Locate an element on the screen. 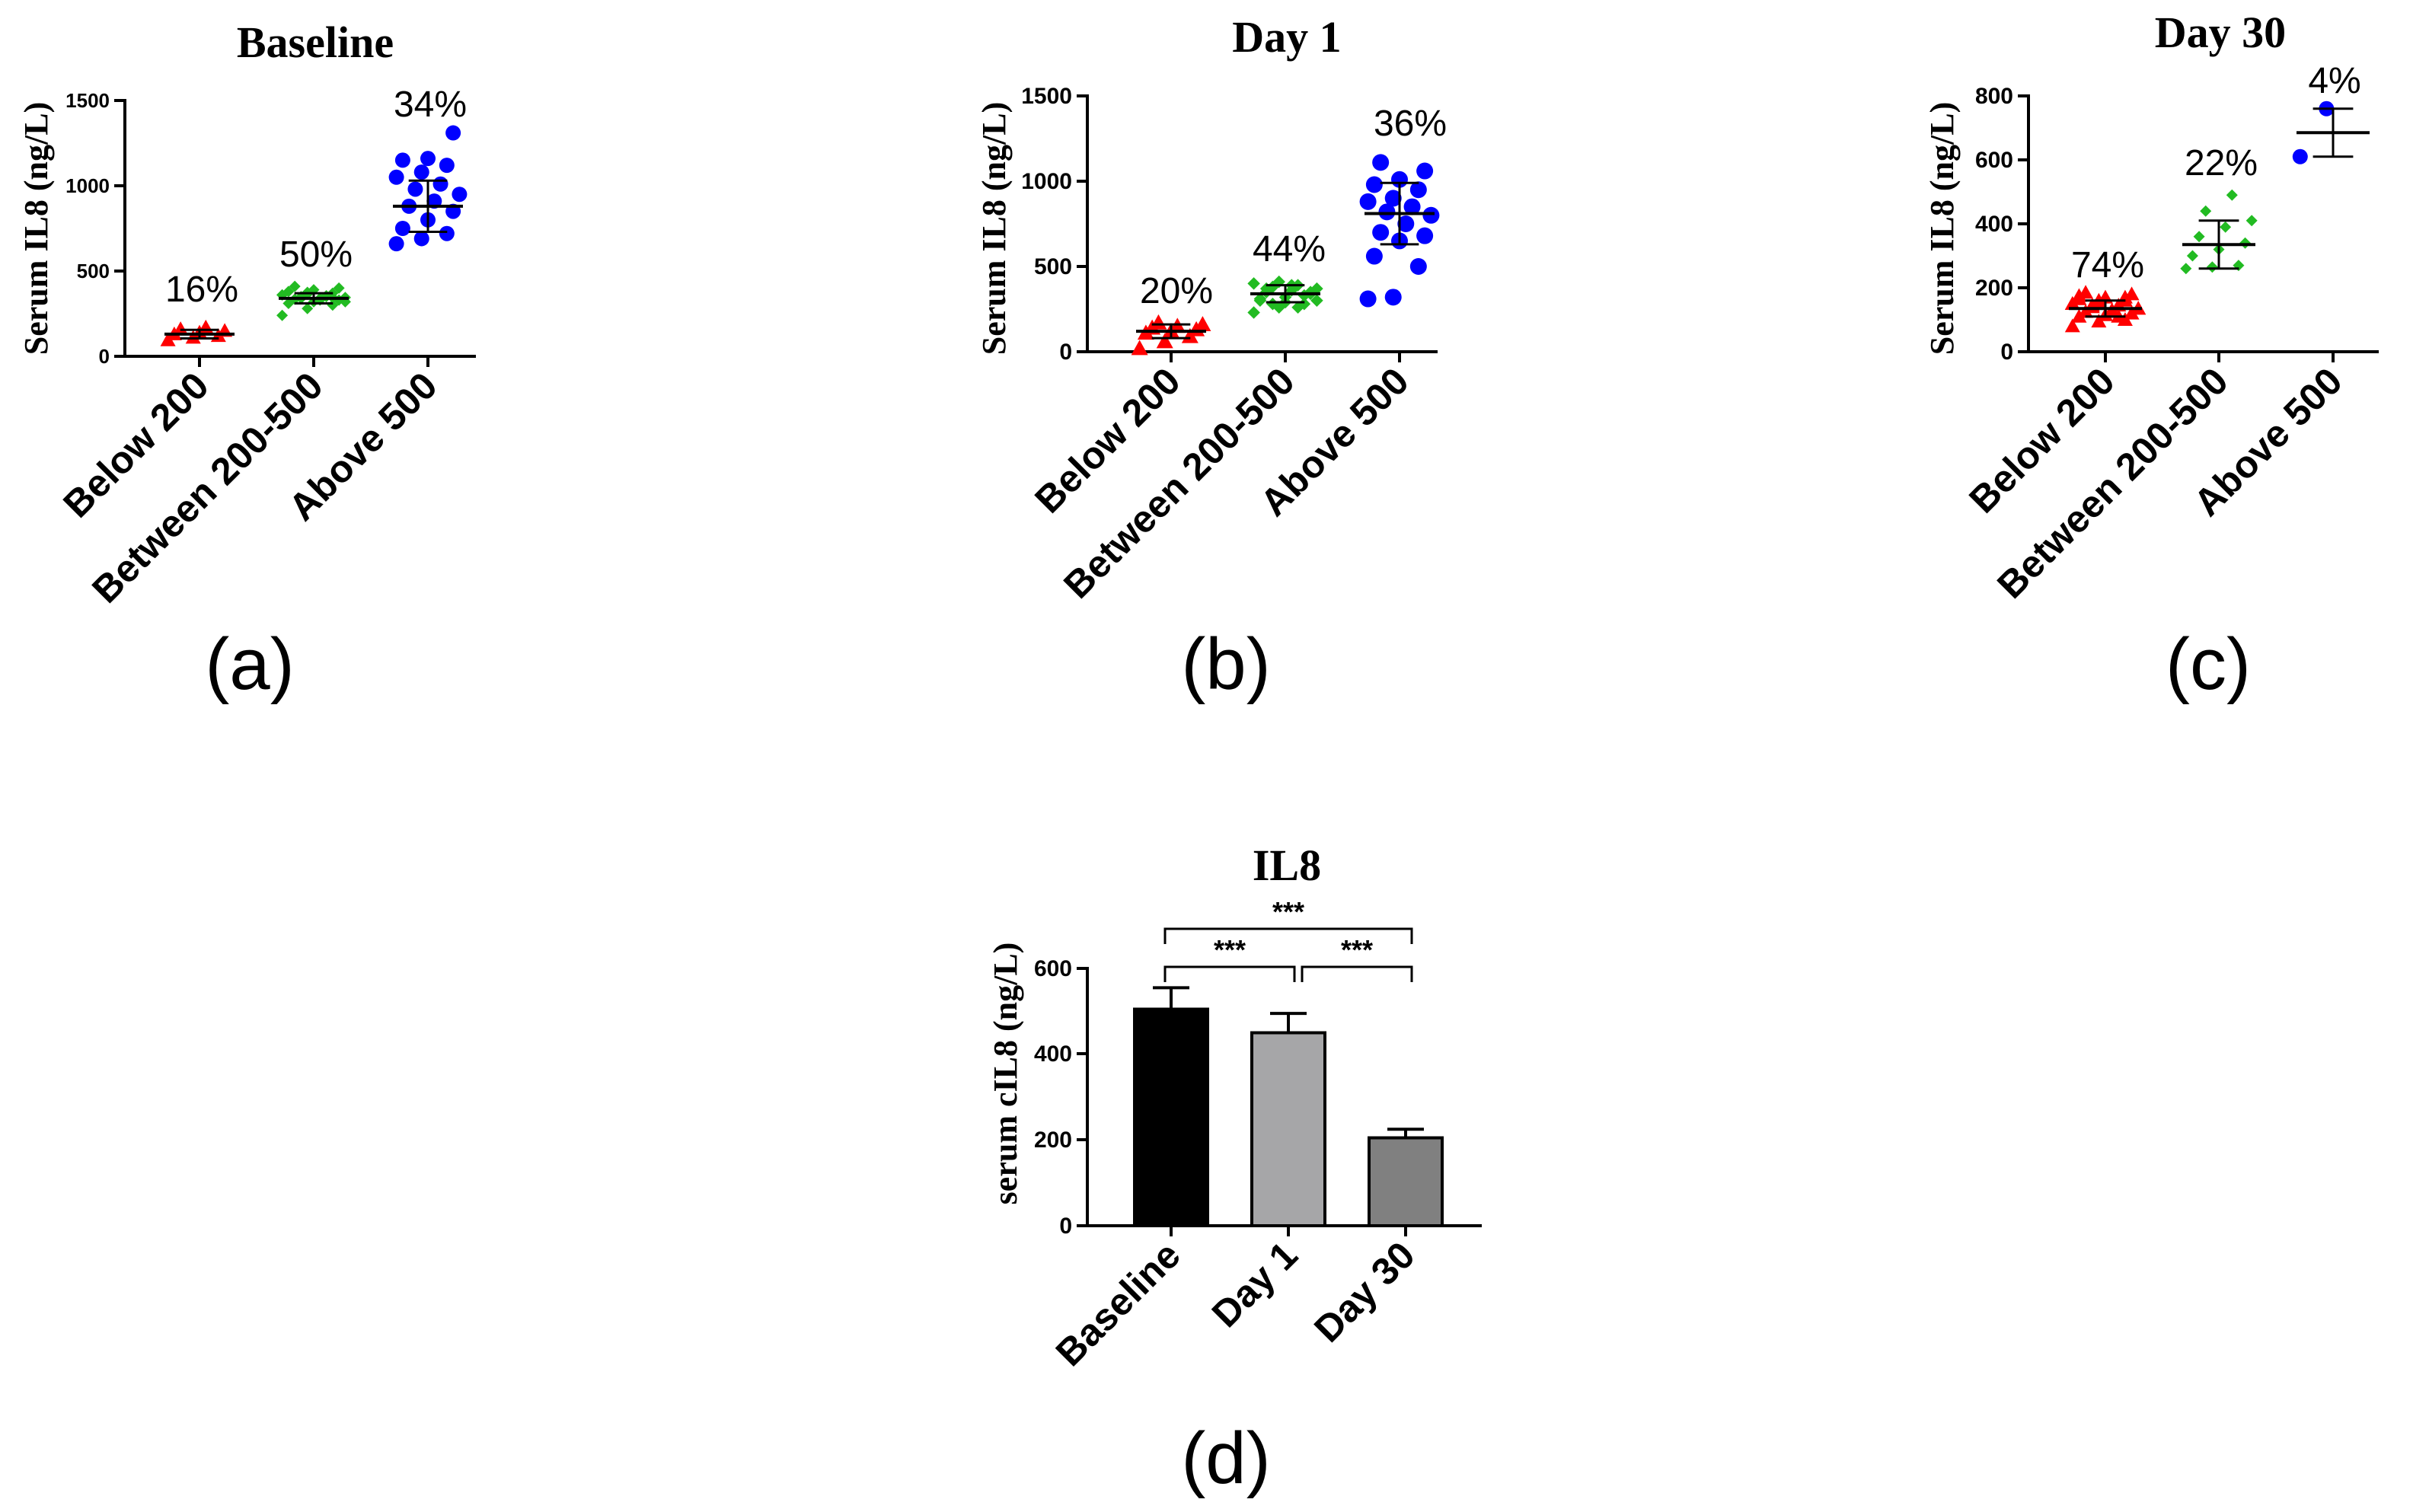 This screenshot has width=2429, height=1512. panel-d-y-tick-label: 200 is located at coordinates (1053, 1140).